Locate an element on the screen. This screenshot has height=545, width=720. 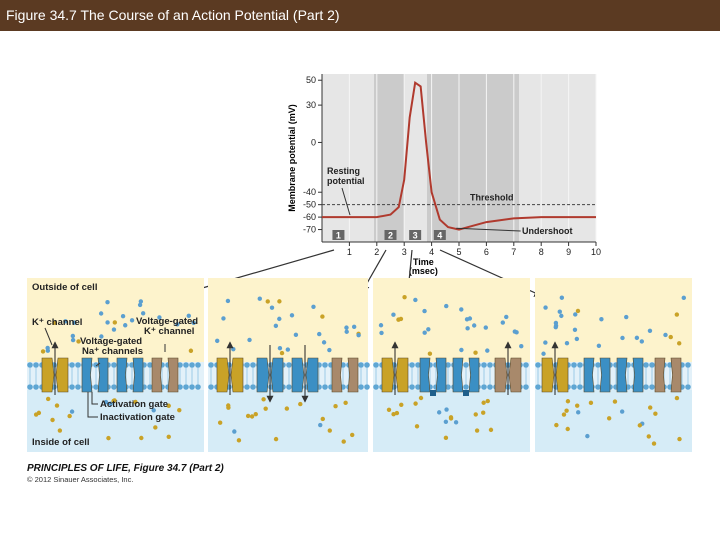
resting-line: potential is located at coordinates (346, 181).